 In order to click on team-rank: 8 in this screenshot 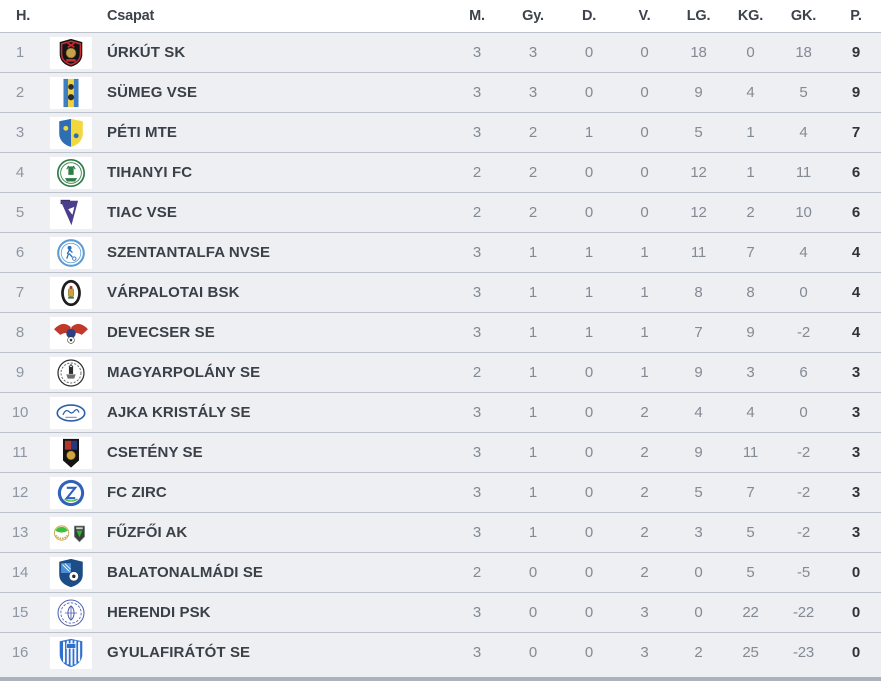, I will do `click(20, 332)`.